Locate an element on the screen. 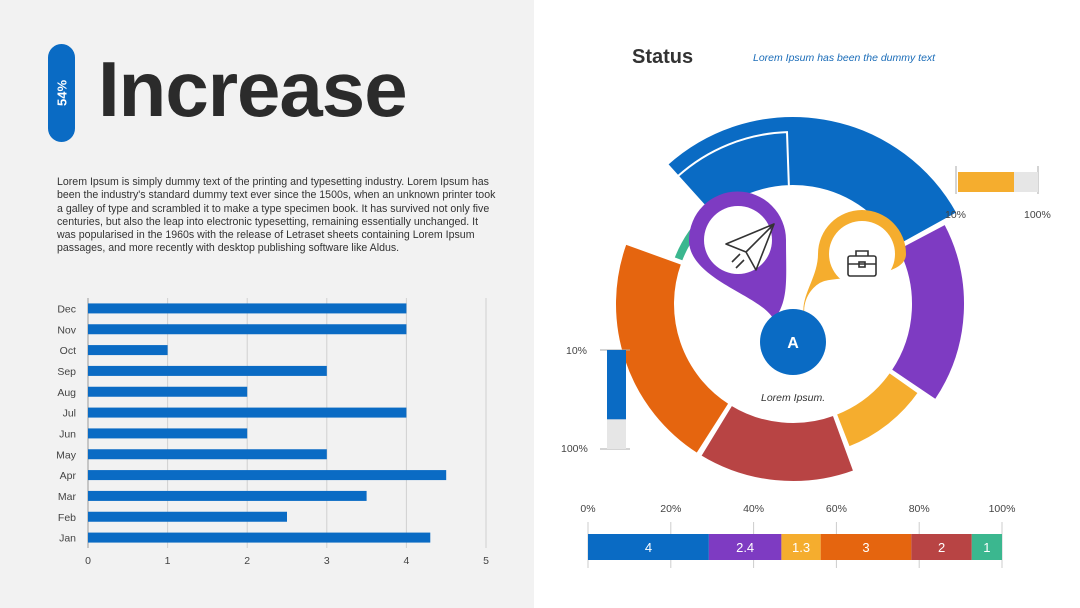 Image resolution: width=1080 pixels, height=608 pixels. x-tick-label: 0% is located at coordinates (587, 509).